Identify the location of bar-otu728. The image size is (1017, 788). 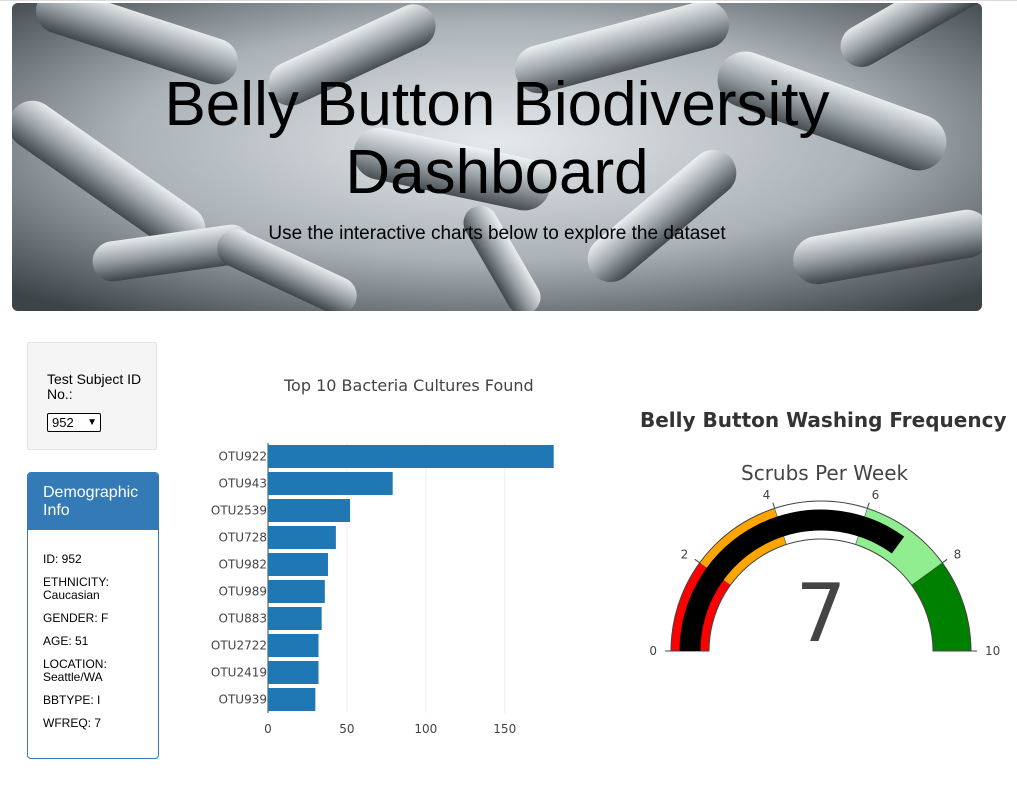
(302, 537).